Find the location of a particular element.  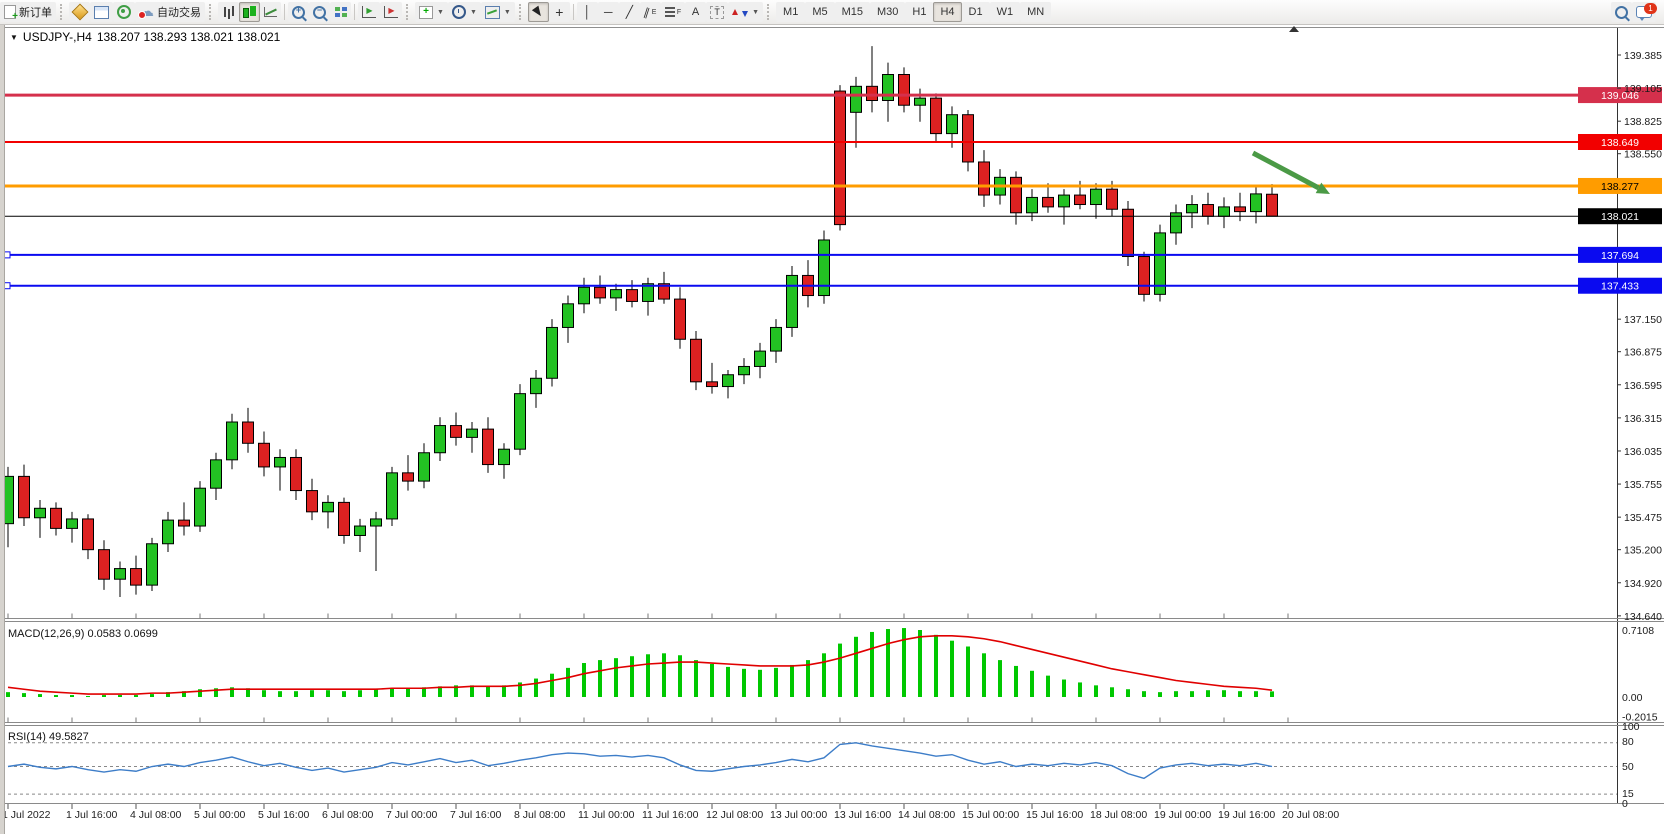

auto-scroll-icon: ▶ is located at coordinates (369, 12).